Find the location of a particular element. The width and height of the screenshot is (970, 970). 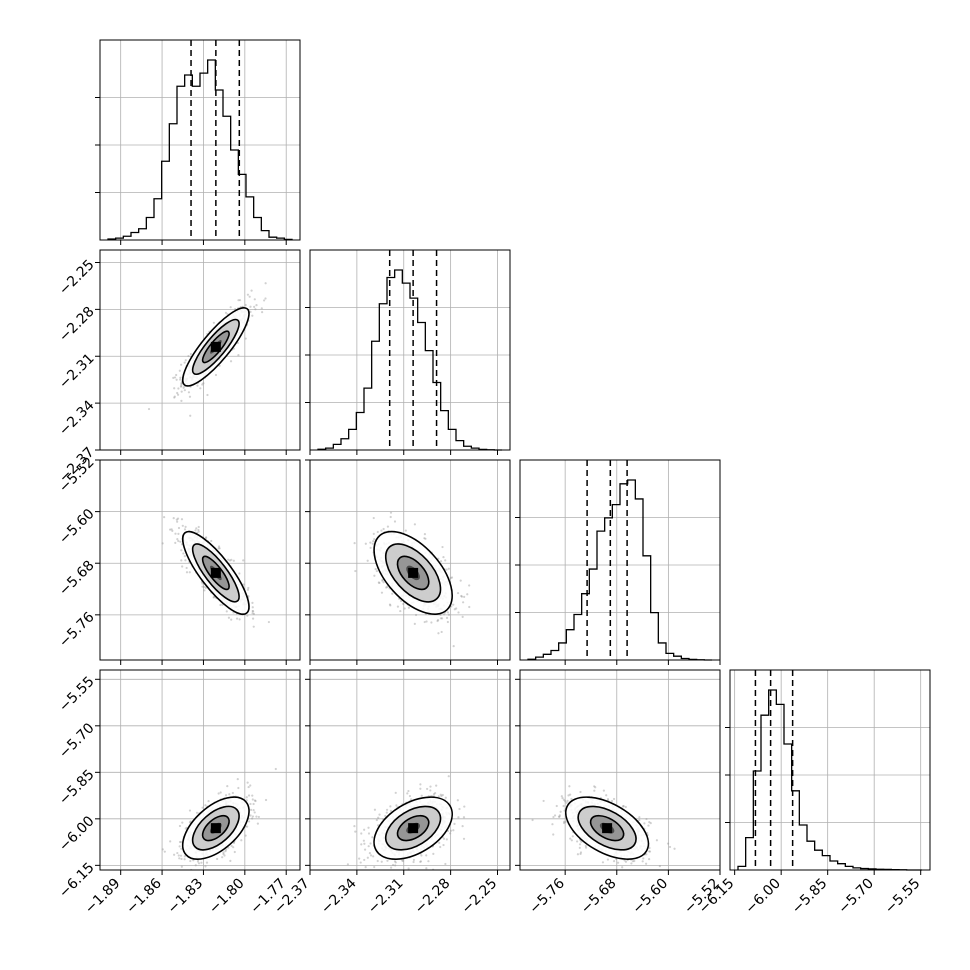

x-tick-label: −2.25 is located at coordinates (480, 897).